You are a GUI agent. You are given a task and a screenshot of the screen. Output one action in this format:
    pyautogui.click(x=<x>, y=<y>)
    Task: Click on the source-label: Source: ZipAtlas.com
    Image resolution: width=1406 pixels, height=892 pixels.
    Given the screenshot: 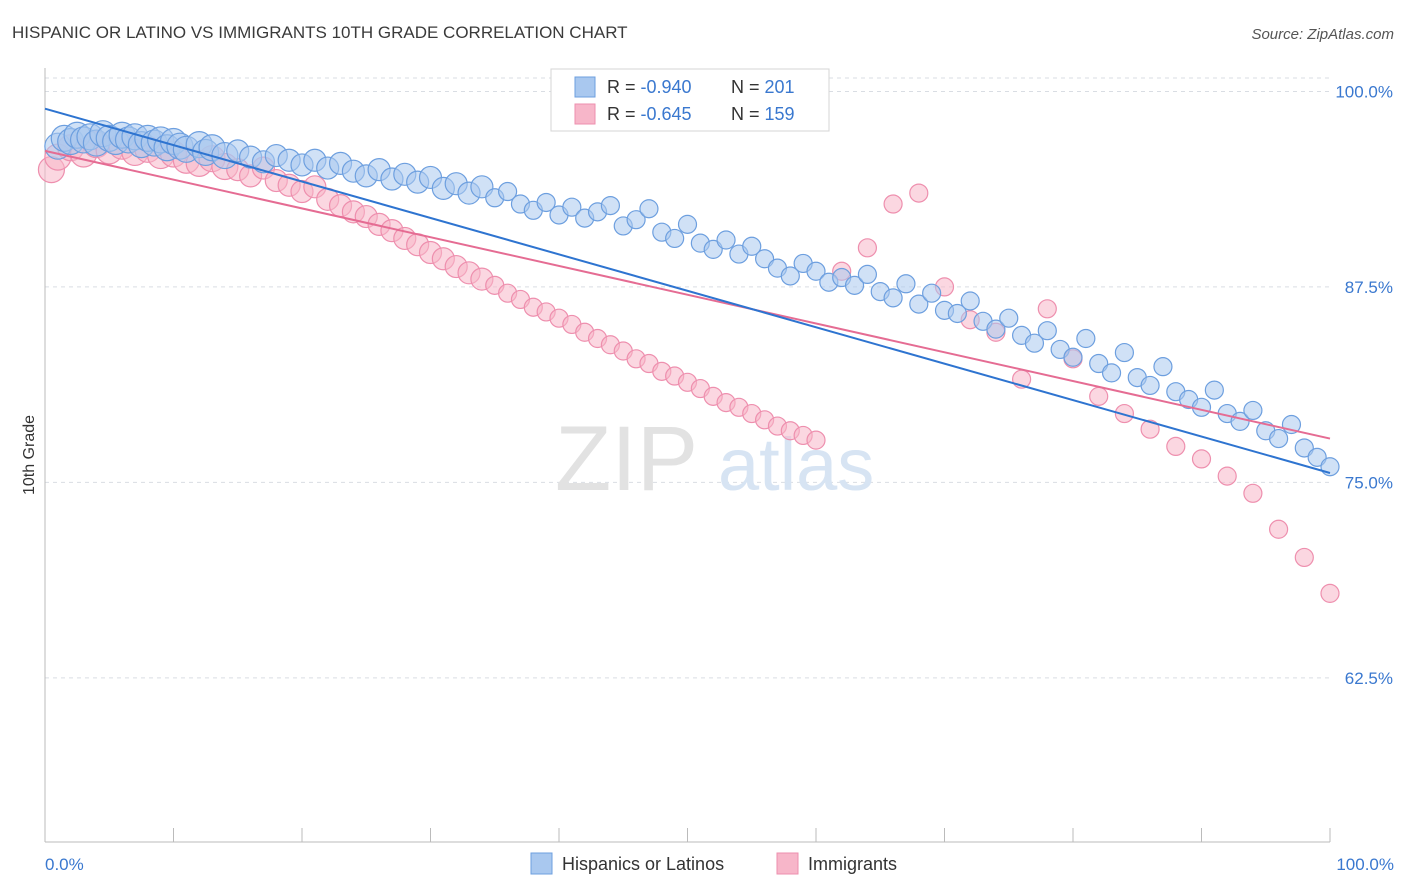 What is the action you would take?
    pyautogui.click(x=1322, y=34)
    